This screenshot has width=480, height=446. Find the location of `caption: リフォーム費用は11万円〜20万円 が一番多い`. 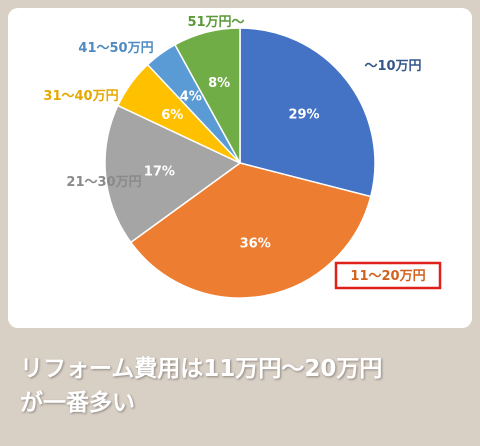

caption: リフォーム費用は11万円〜20万円 が一番多い is located at coordinates (245, 386).